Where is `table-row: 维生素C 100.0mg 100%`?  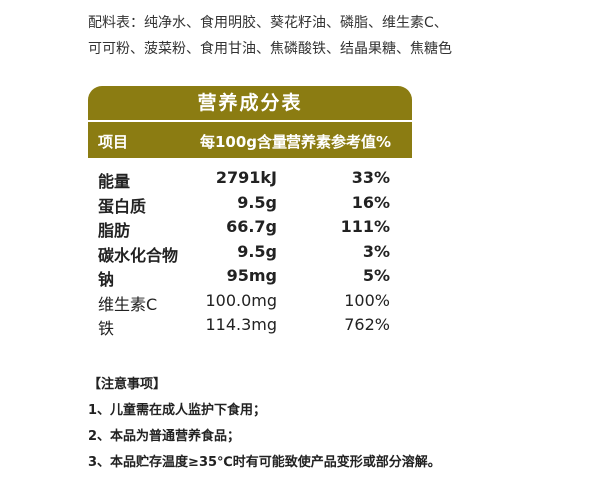 table-row: 维生素C 100.0mg 100% is located at coordinates (250, 303).